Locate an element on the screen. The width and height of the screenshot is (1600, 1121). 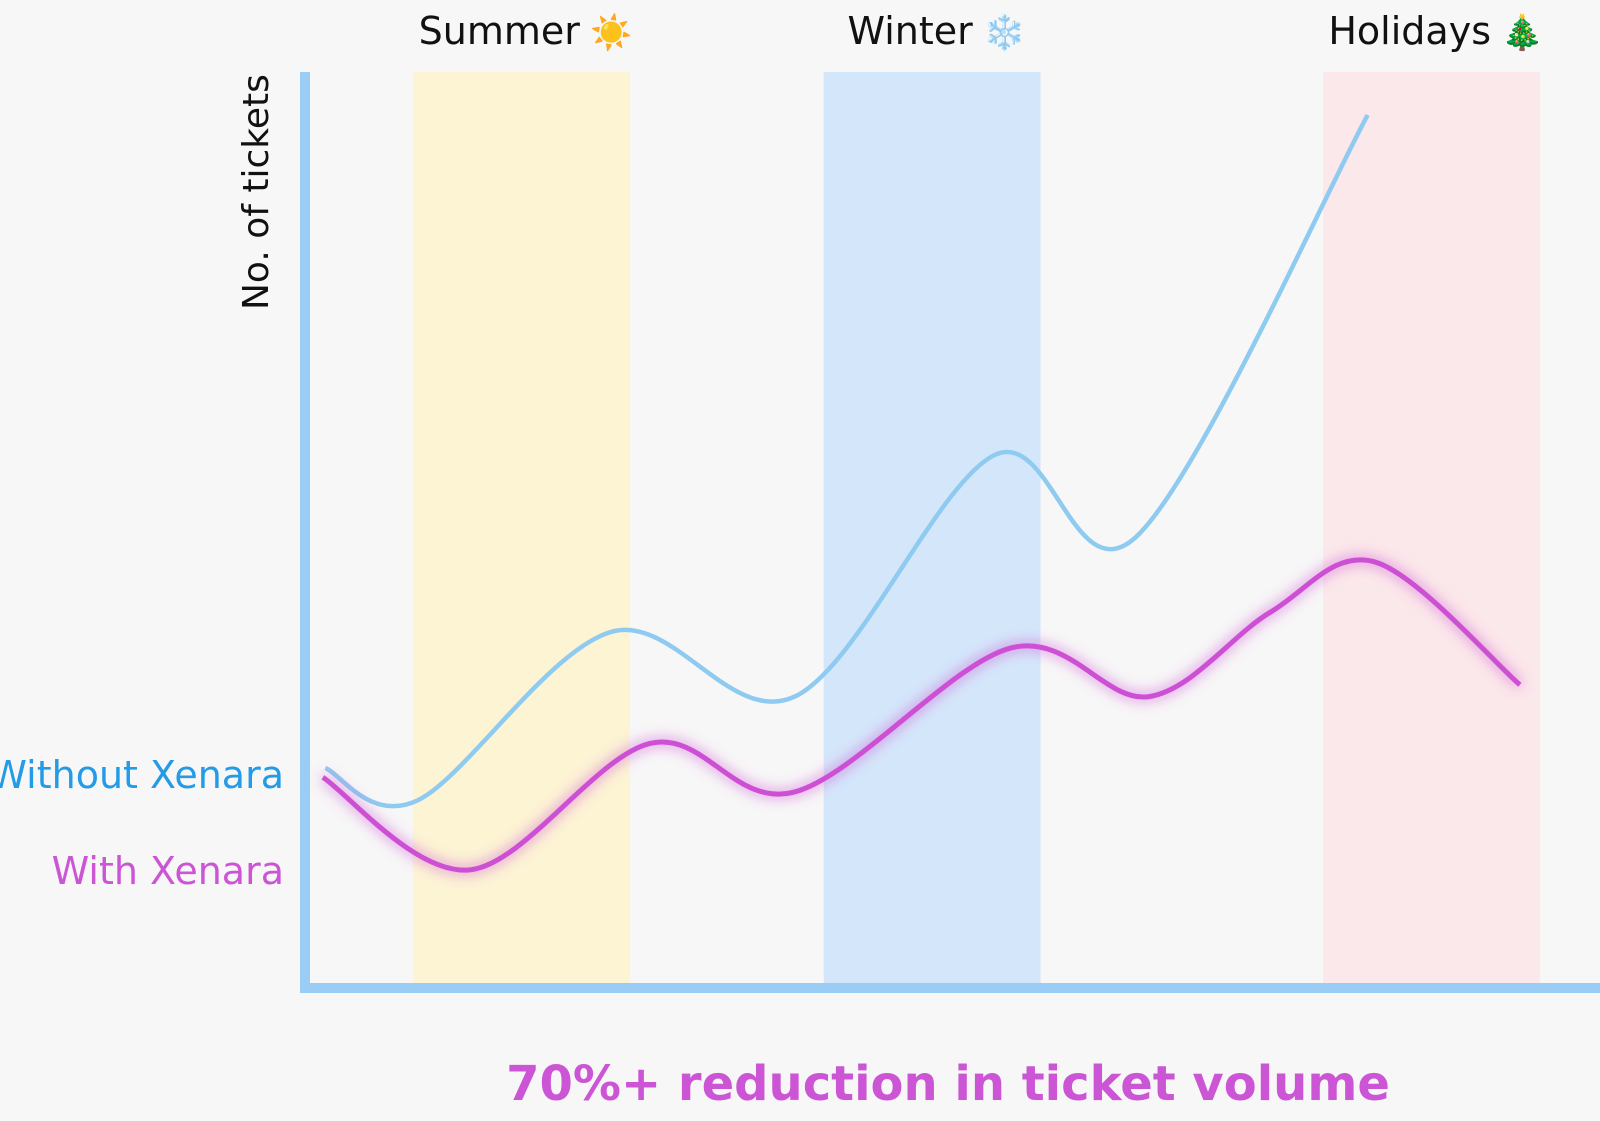
legend-without-xenara: Without Xenara is located at coordinates (142, 775).